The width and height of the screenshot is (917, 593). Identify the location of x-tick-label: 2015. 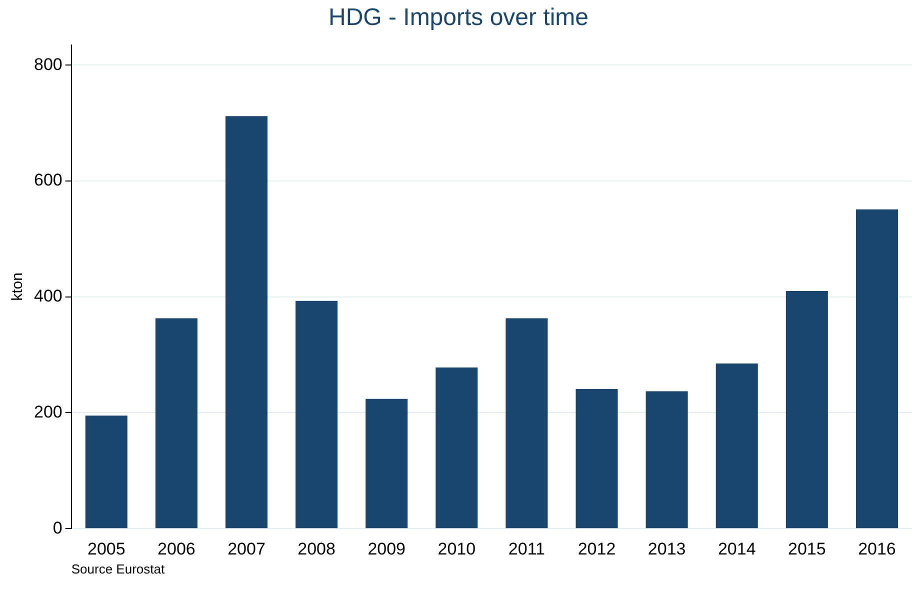
(807, 548).